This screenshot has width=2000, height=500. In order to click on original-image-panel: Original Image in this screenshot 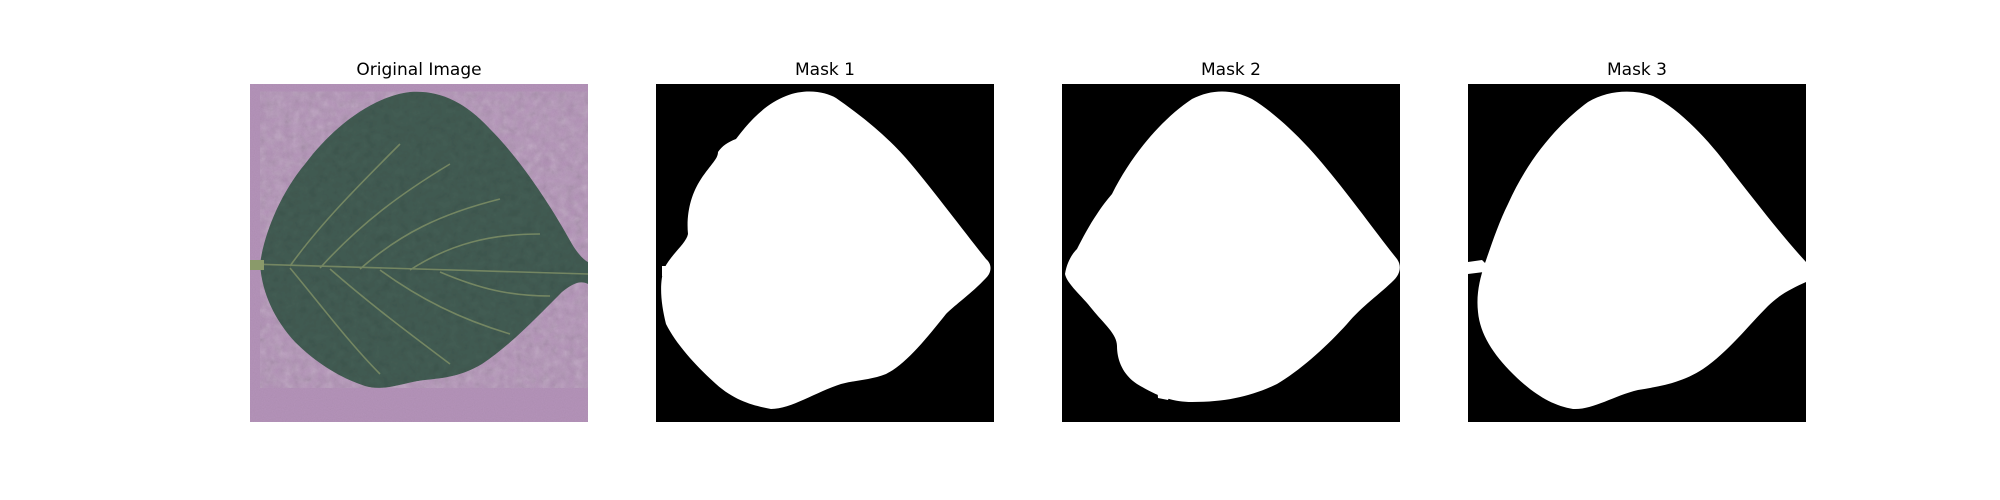, I will do `click(419, 70)`.